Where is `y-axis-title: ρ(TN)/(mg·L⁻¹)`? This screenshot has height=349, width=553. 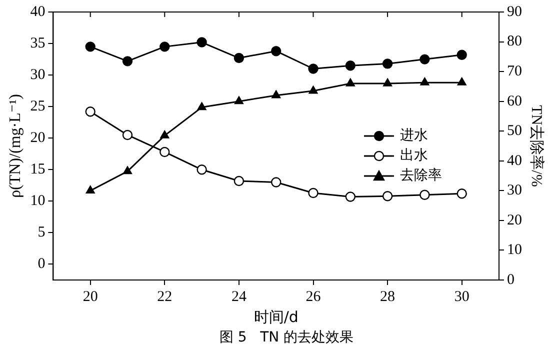
y-axis-title: ρ(TN)/(mg·L⁻¹) is located at coordinates (15, 146).